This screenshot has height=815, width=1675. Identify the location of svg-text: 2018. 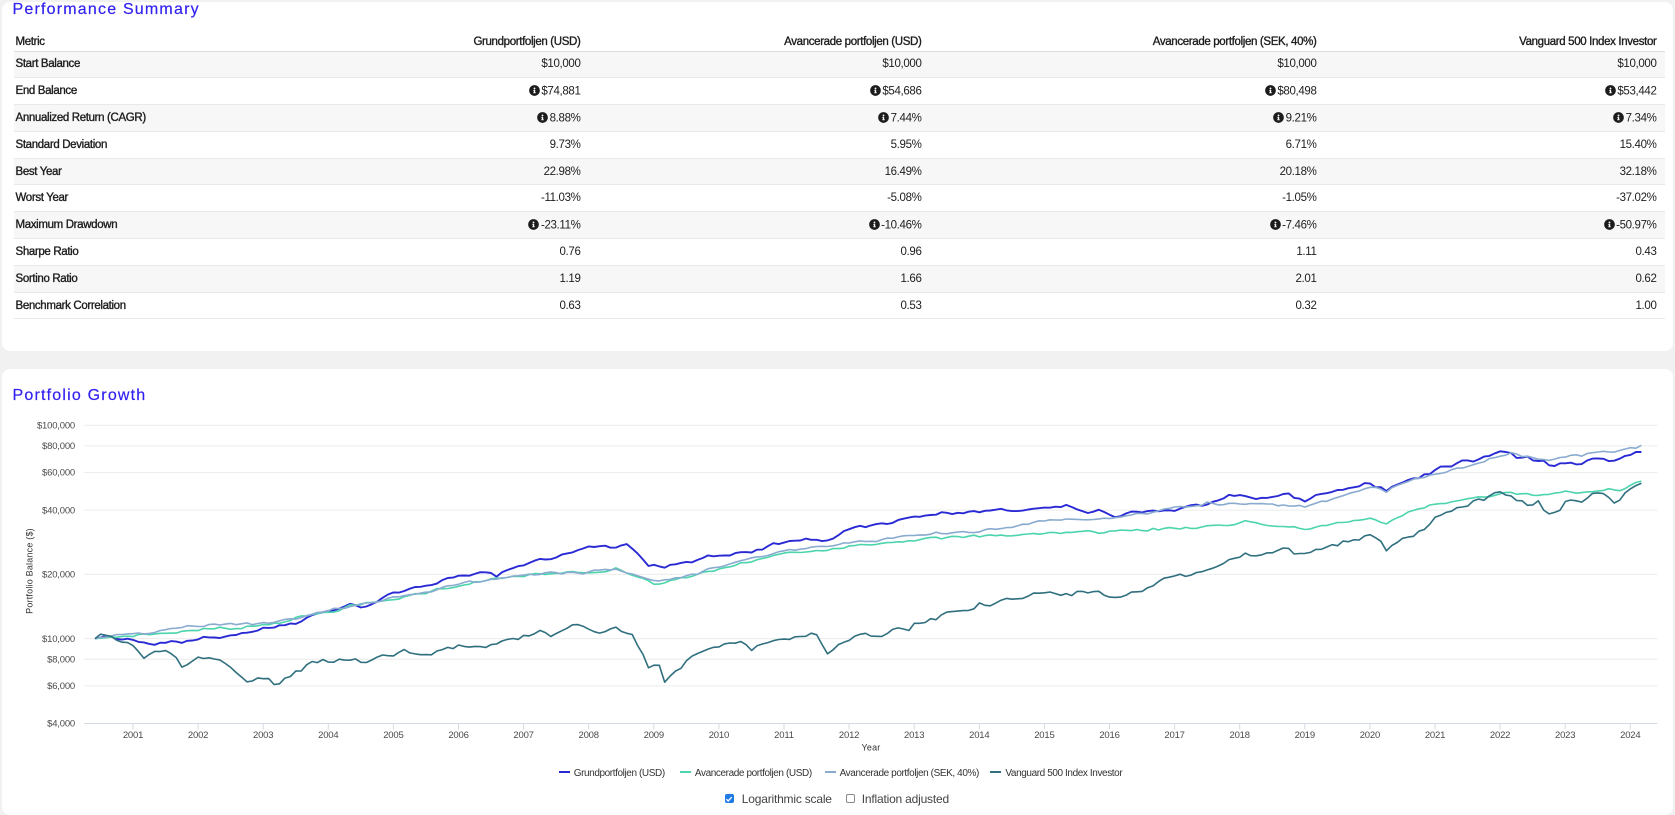
(1240, 735).